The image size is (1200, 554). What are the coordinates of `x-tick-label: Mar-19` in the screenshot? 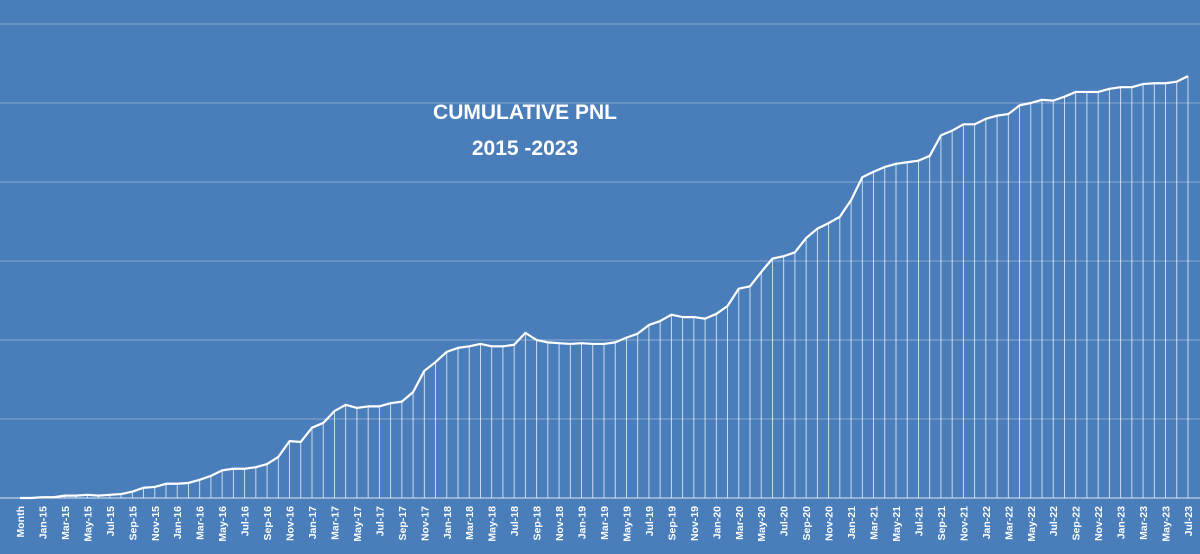 It's located at (605, 523).